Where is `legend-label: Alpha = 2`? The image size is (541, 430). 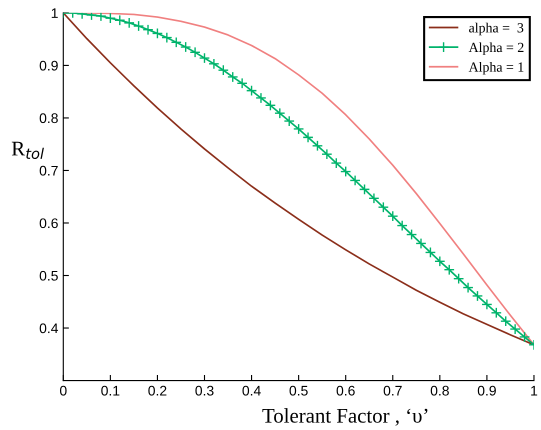
legend-label: Alpha = 2 is located at coordinates (496, 48).